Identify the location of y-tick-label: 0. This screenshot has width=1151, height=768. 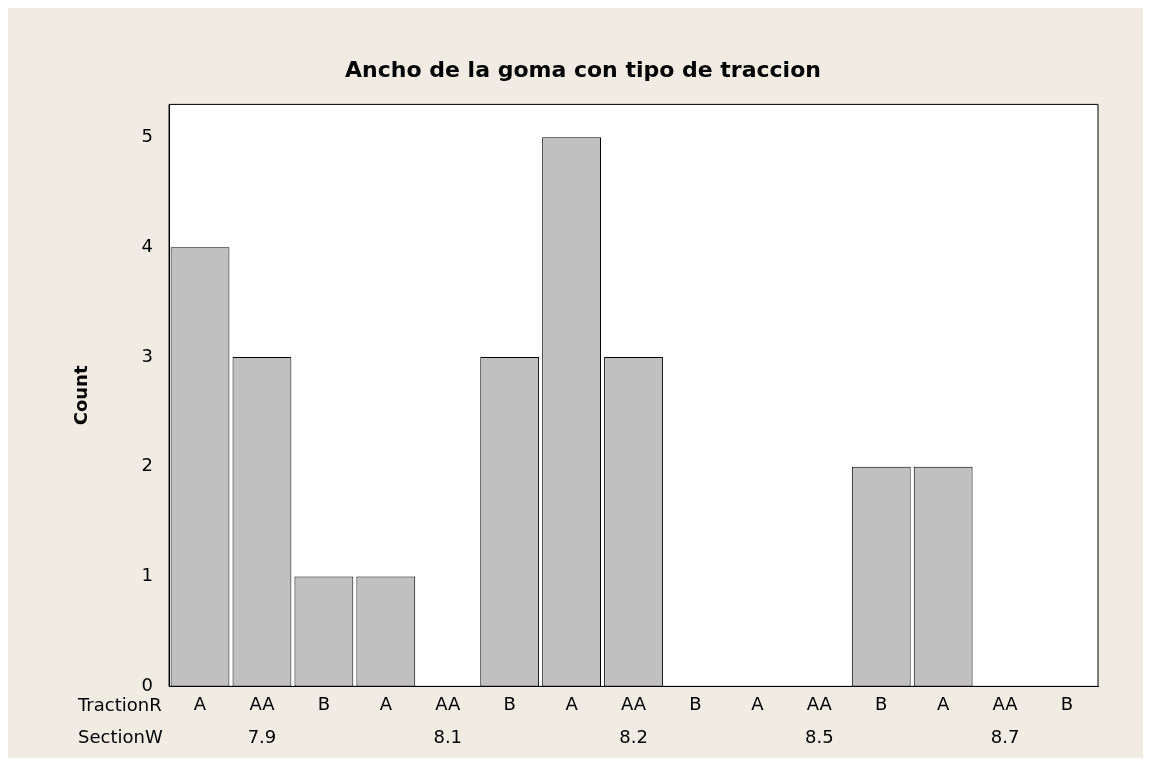
(147, 685).